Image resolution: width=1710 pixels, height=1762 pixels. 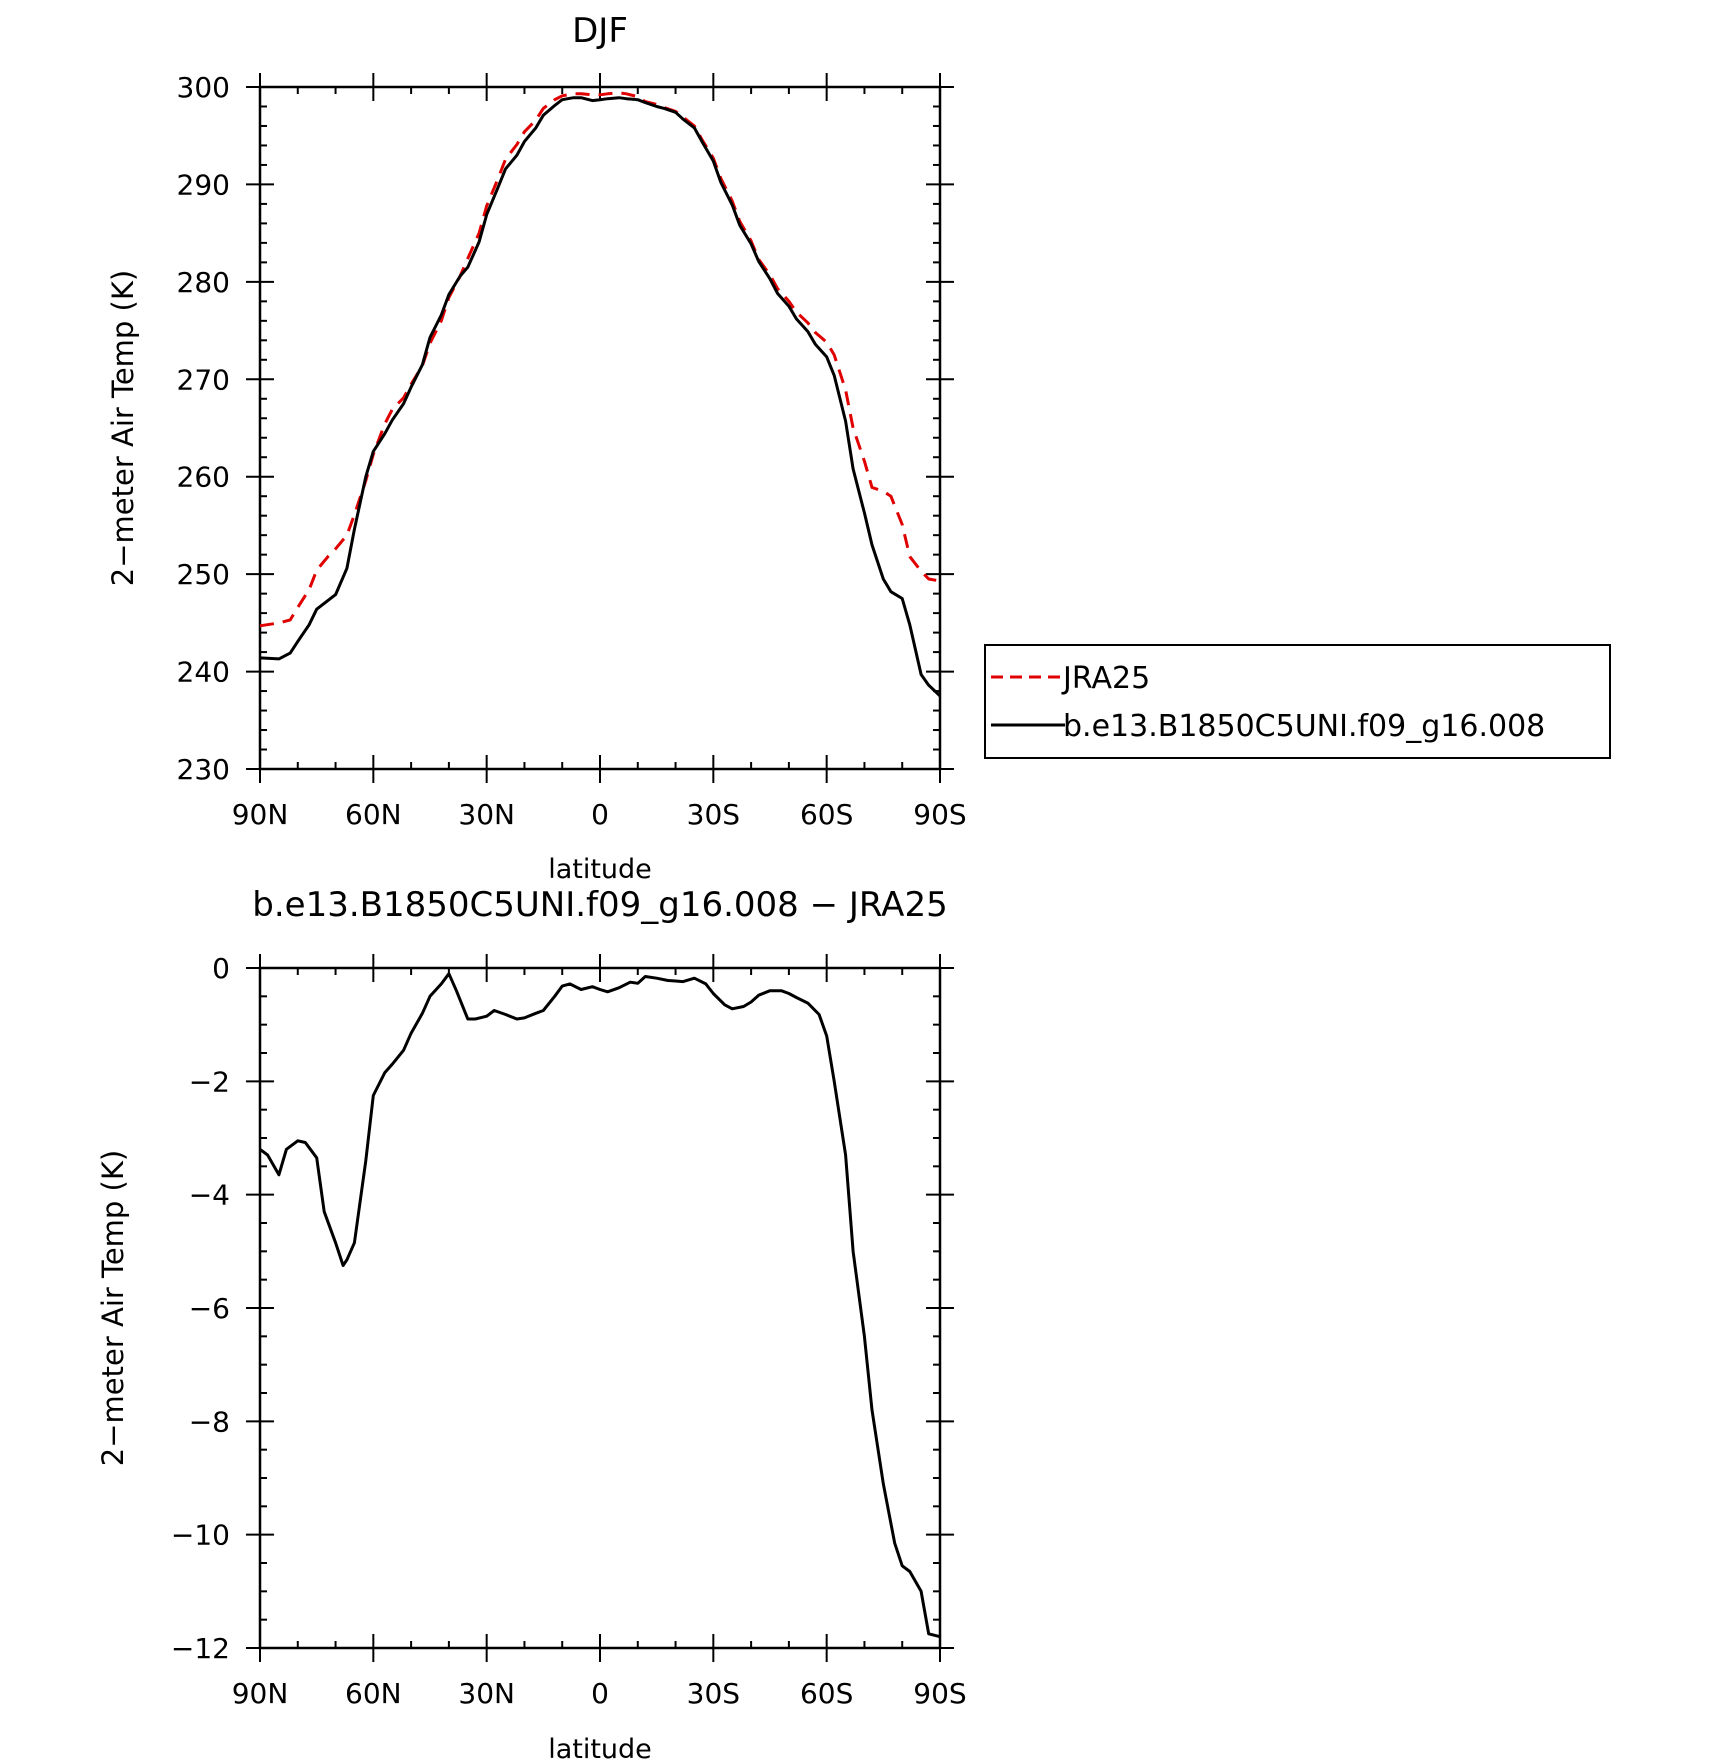 What do you see at coordinates (203, 87) in the screenshot?
I see `y-tick-label: 300` at bounding box center [203, 87].